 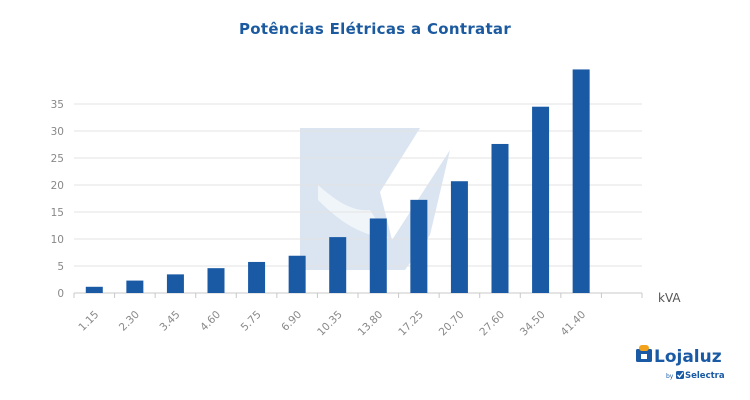 What do you see at coordinates (88, 321) in the screenshot?
I see `x-tick-label: 1.15` at bounding box center [88, 321].